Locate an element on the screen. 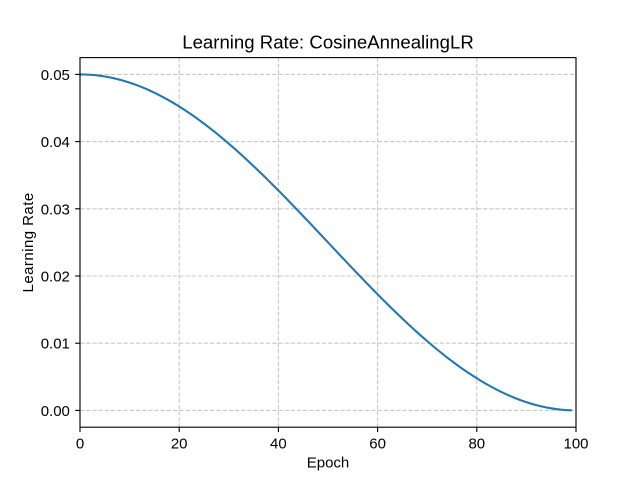  svg-text: 40 is located at coordinates (278, 444).